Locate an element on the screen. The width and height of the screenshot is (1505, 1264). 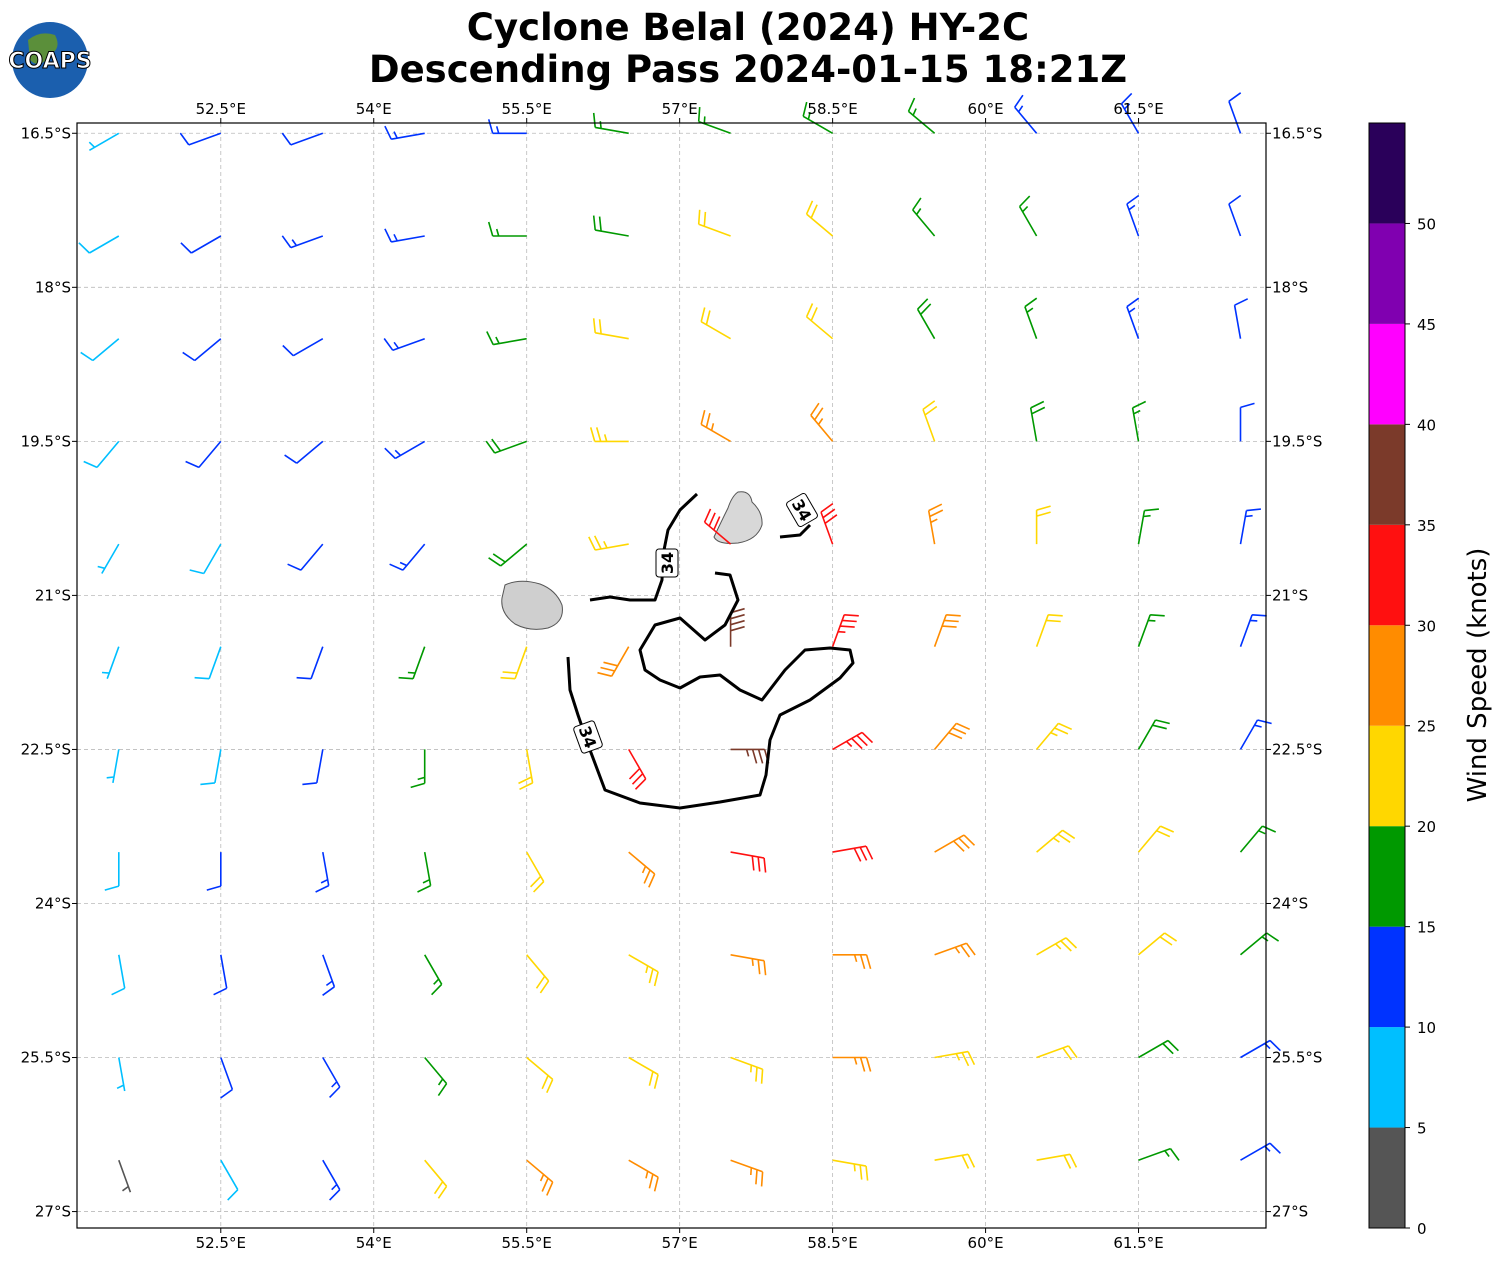
x-tick-label: 60°E is located at coordinates (986, 109).